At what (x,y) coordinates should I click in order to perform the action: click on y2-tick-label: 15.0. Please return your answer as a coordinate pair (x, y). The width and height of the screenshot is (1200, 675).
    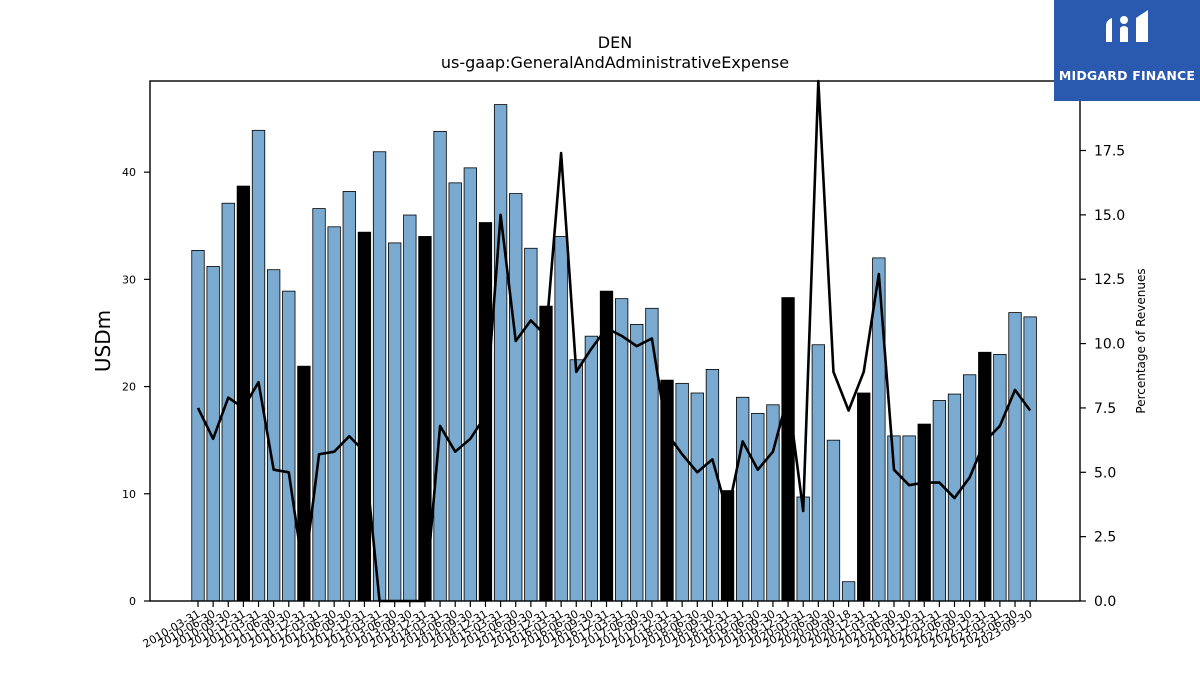
    Looking at the image, I should click on (1109, 216).